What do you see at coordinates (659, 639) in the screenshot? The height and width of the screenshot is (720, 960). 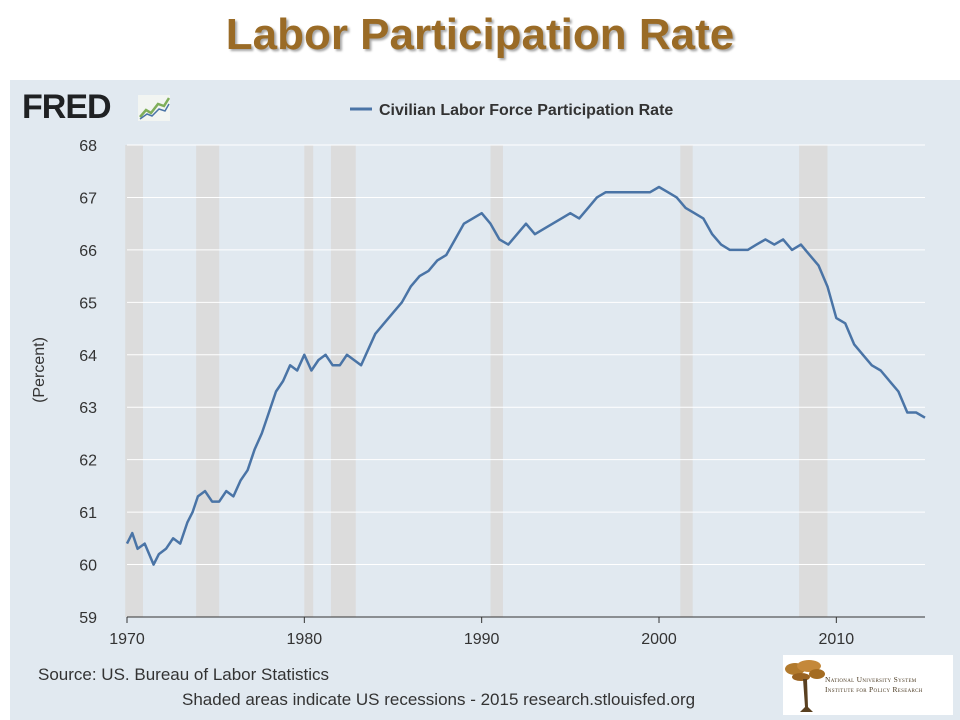 I see `x-tick-label: 2000` at bounding box center [659, 639].